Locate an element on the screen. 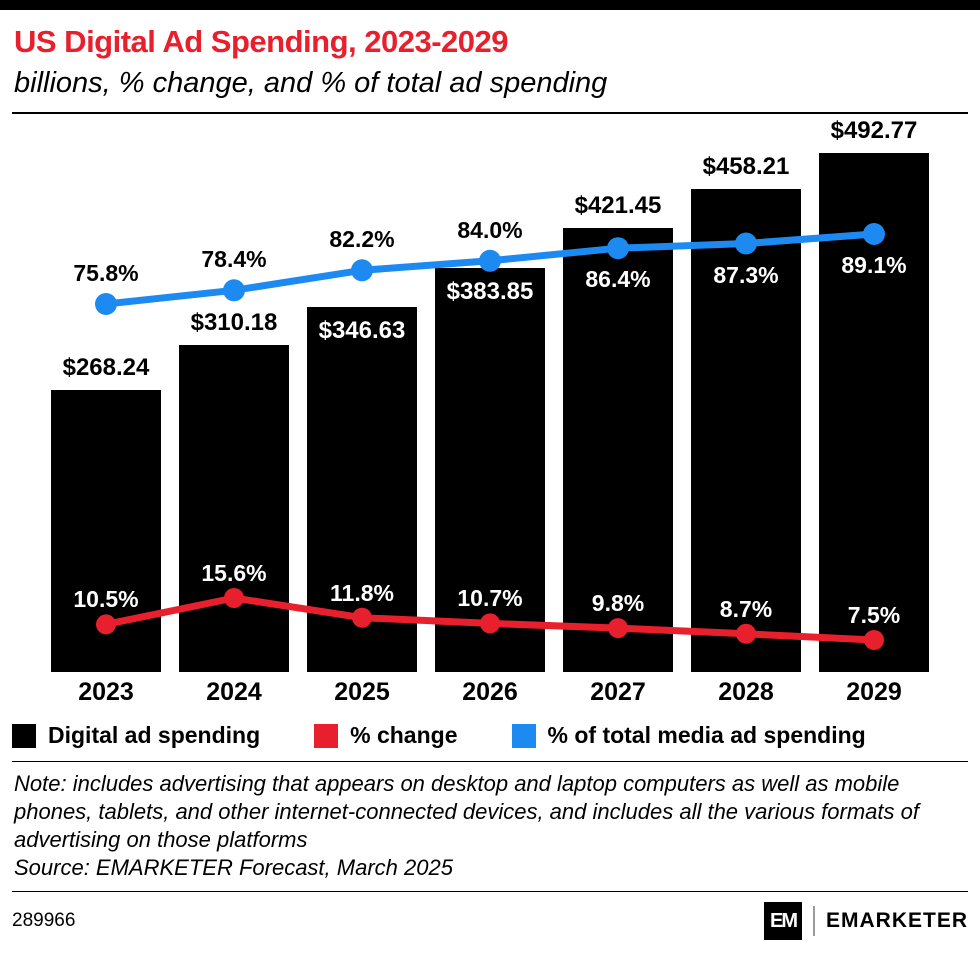  footer: 289966 EM EMARKETER is located at coordinates (490, 921).